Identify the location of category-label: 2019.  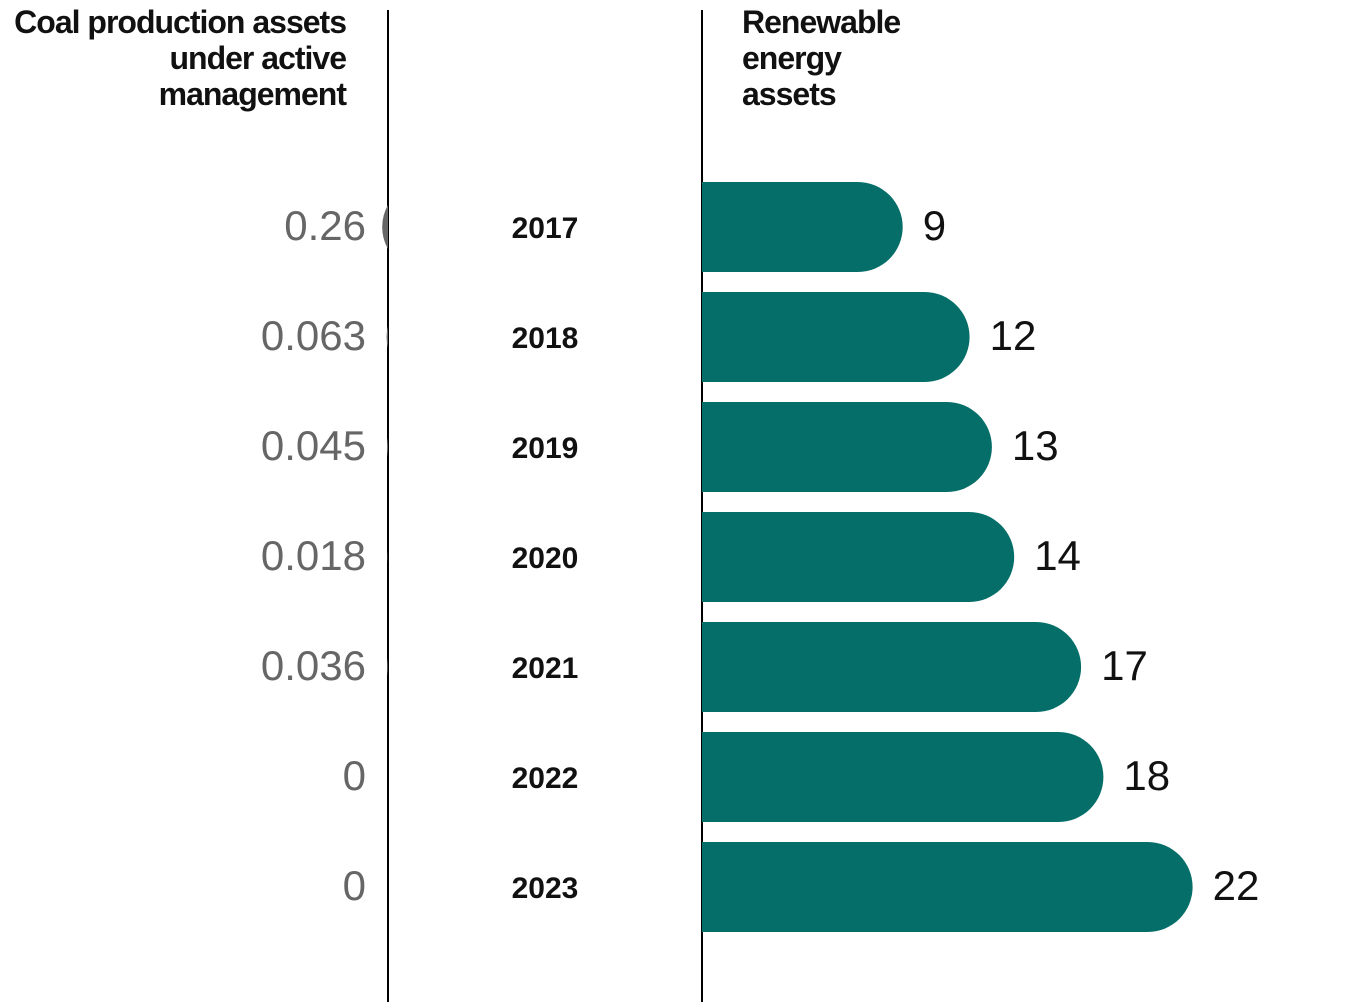
(545, 448).